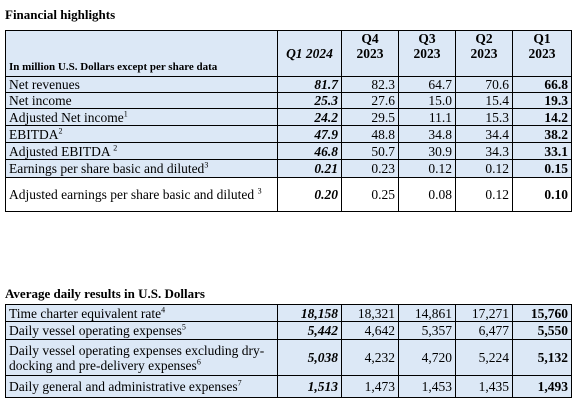  What do you see at coordinates (370, 194) in the screenshot?
I see `value-cell: 0.25` at bounding box center [370, 194].